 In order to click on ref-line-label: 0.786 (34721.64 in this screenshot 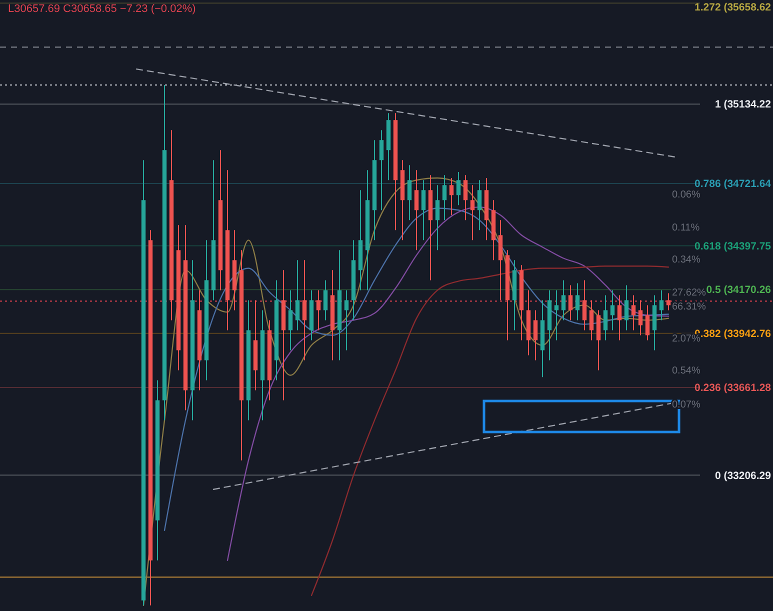, I will do `click(733, 184)`.